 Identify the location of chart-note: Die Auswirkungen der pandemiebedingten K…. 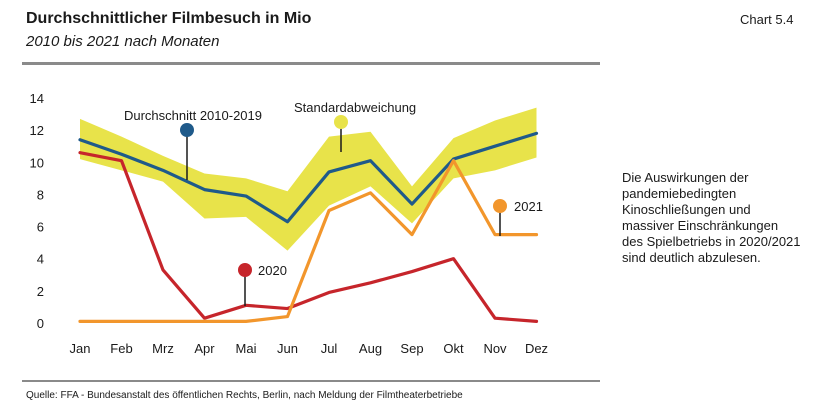
(711, 217).